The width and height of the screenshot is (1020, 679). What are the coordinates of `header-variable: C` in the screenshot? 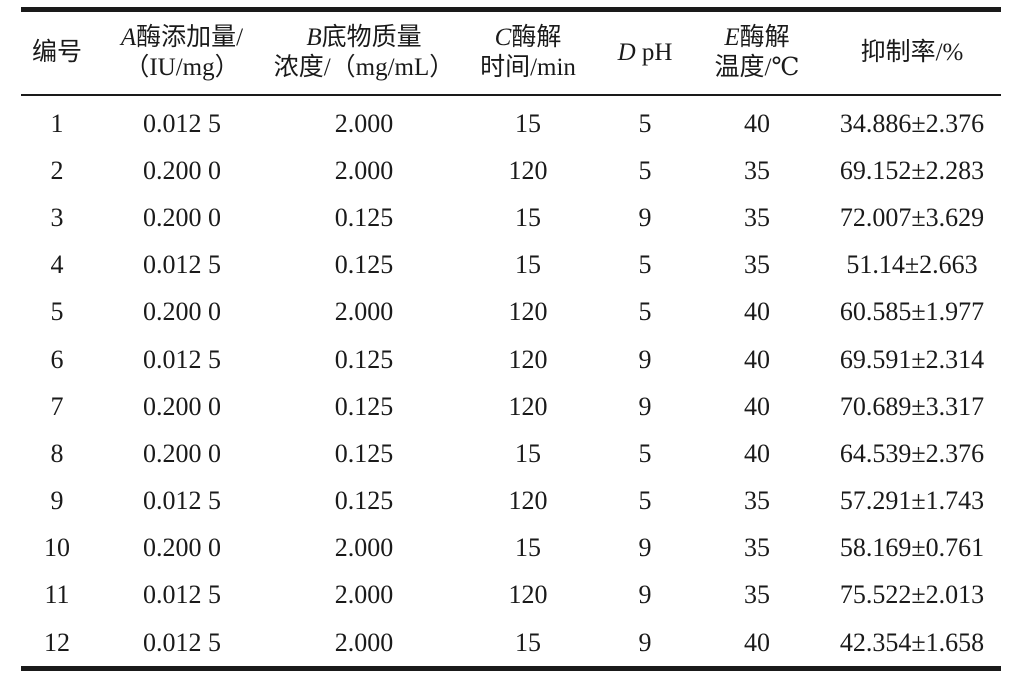 It's located at (503, 37).